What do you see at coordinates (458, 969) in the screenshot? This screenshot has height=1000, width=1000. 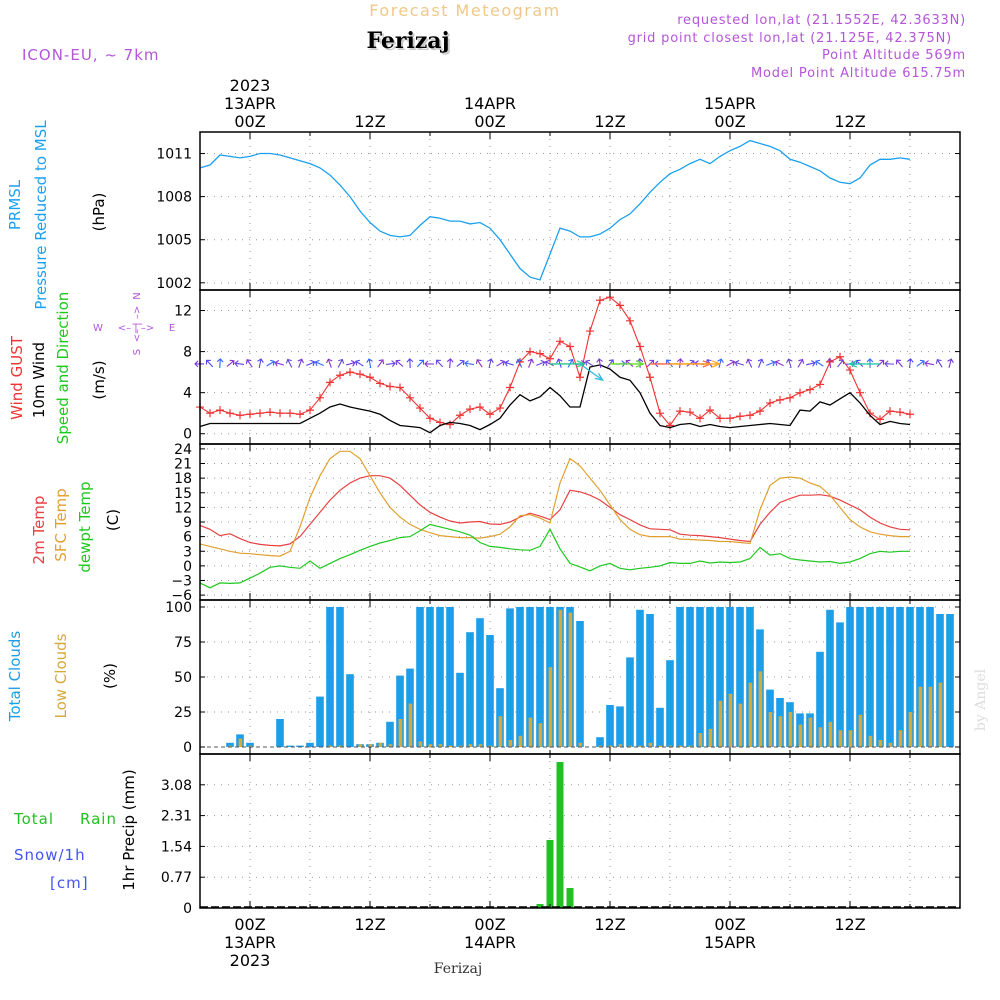 I see `footer-location: Ferizaj` at bounding box center [458, 969].